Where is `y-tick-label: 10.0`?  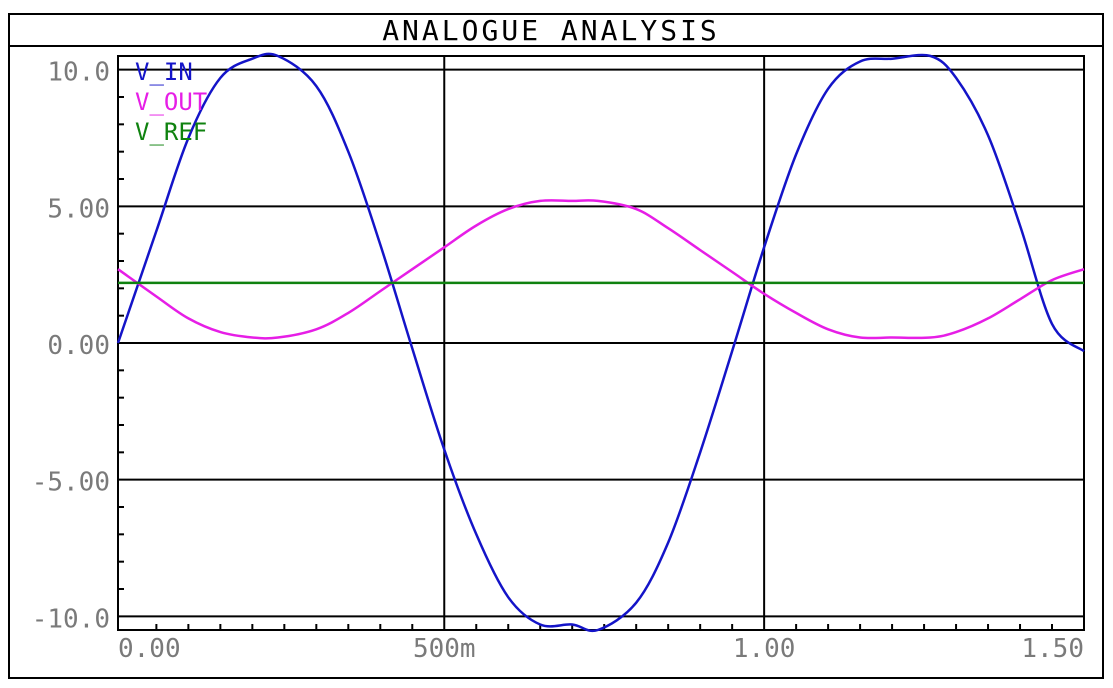
y-tick-label: 10.0 is located at coordinates (78, 73).